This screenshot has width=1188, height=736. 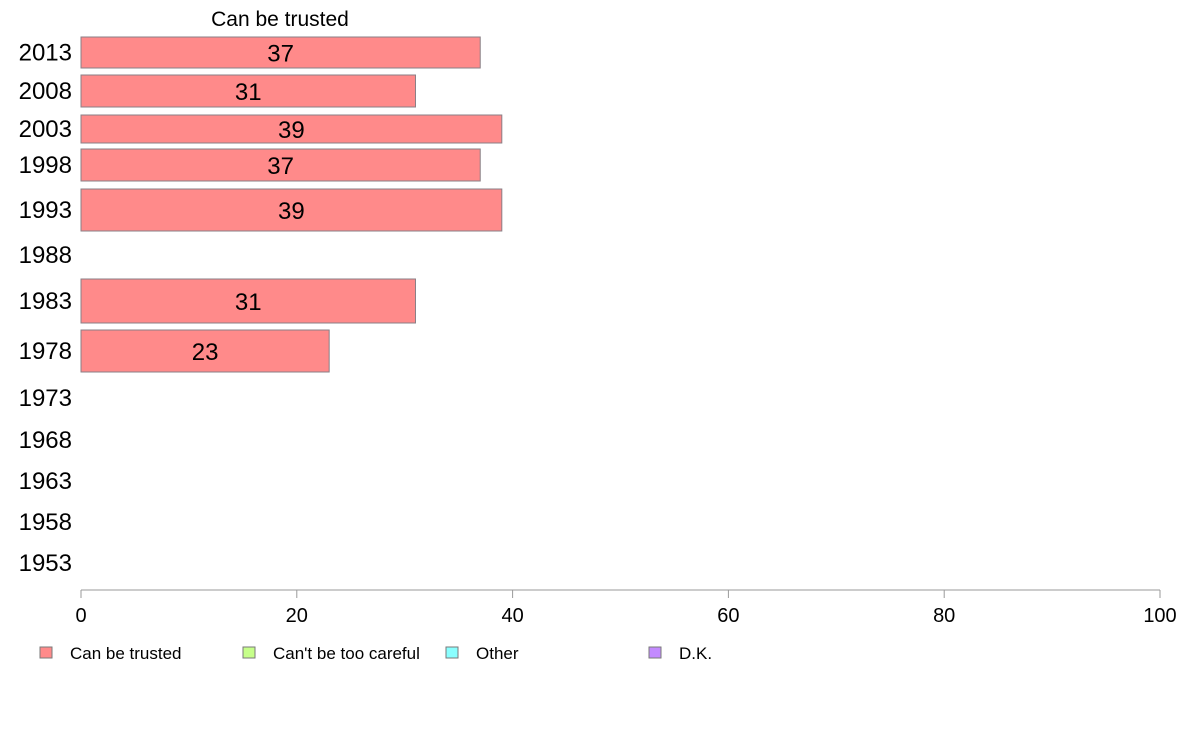 I want to click on y-tick-label: 1983, so click(x=45, y=301).